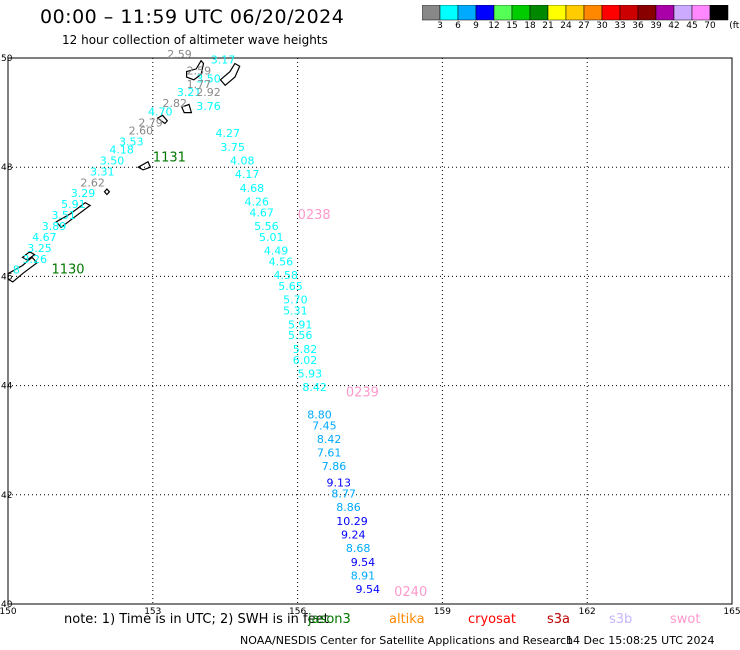  I want to click on wave-height-value: 8.68, so click(358, 548).